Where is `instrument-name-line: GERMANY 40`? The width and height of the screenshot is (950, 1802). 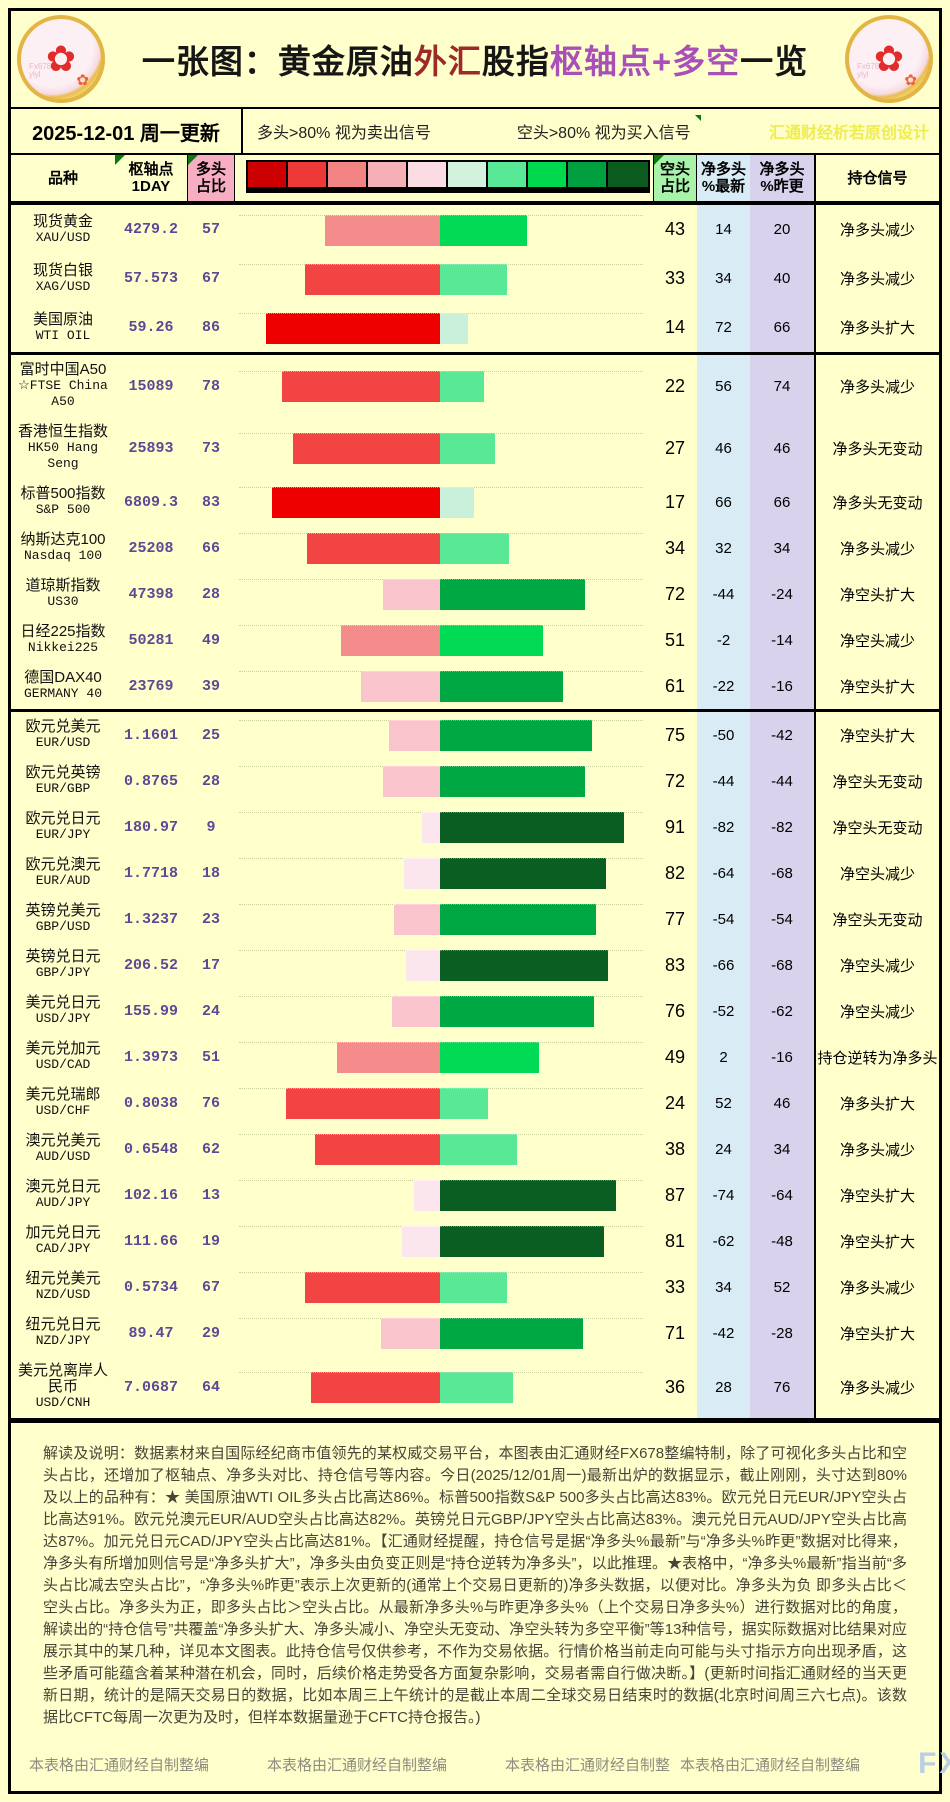 instrument-name-line: GERMANY 40 is located at coordinates (62, 693).